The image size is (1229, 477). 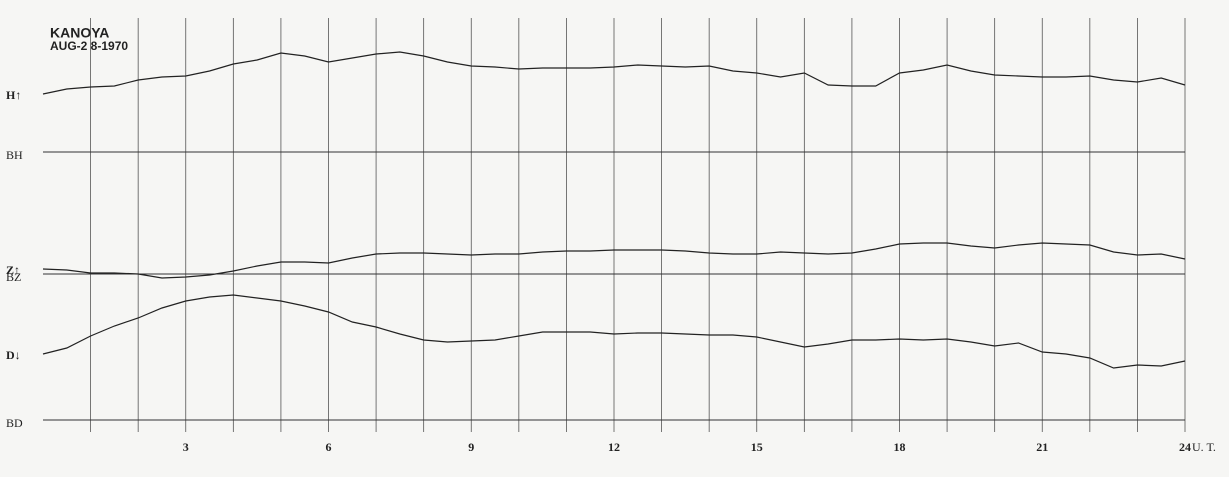 I want to click on x-tick-label: 12, so click(x=614, y=447).